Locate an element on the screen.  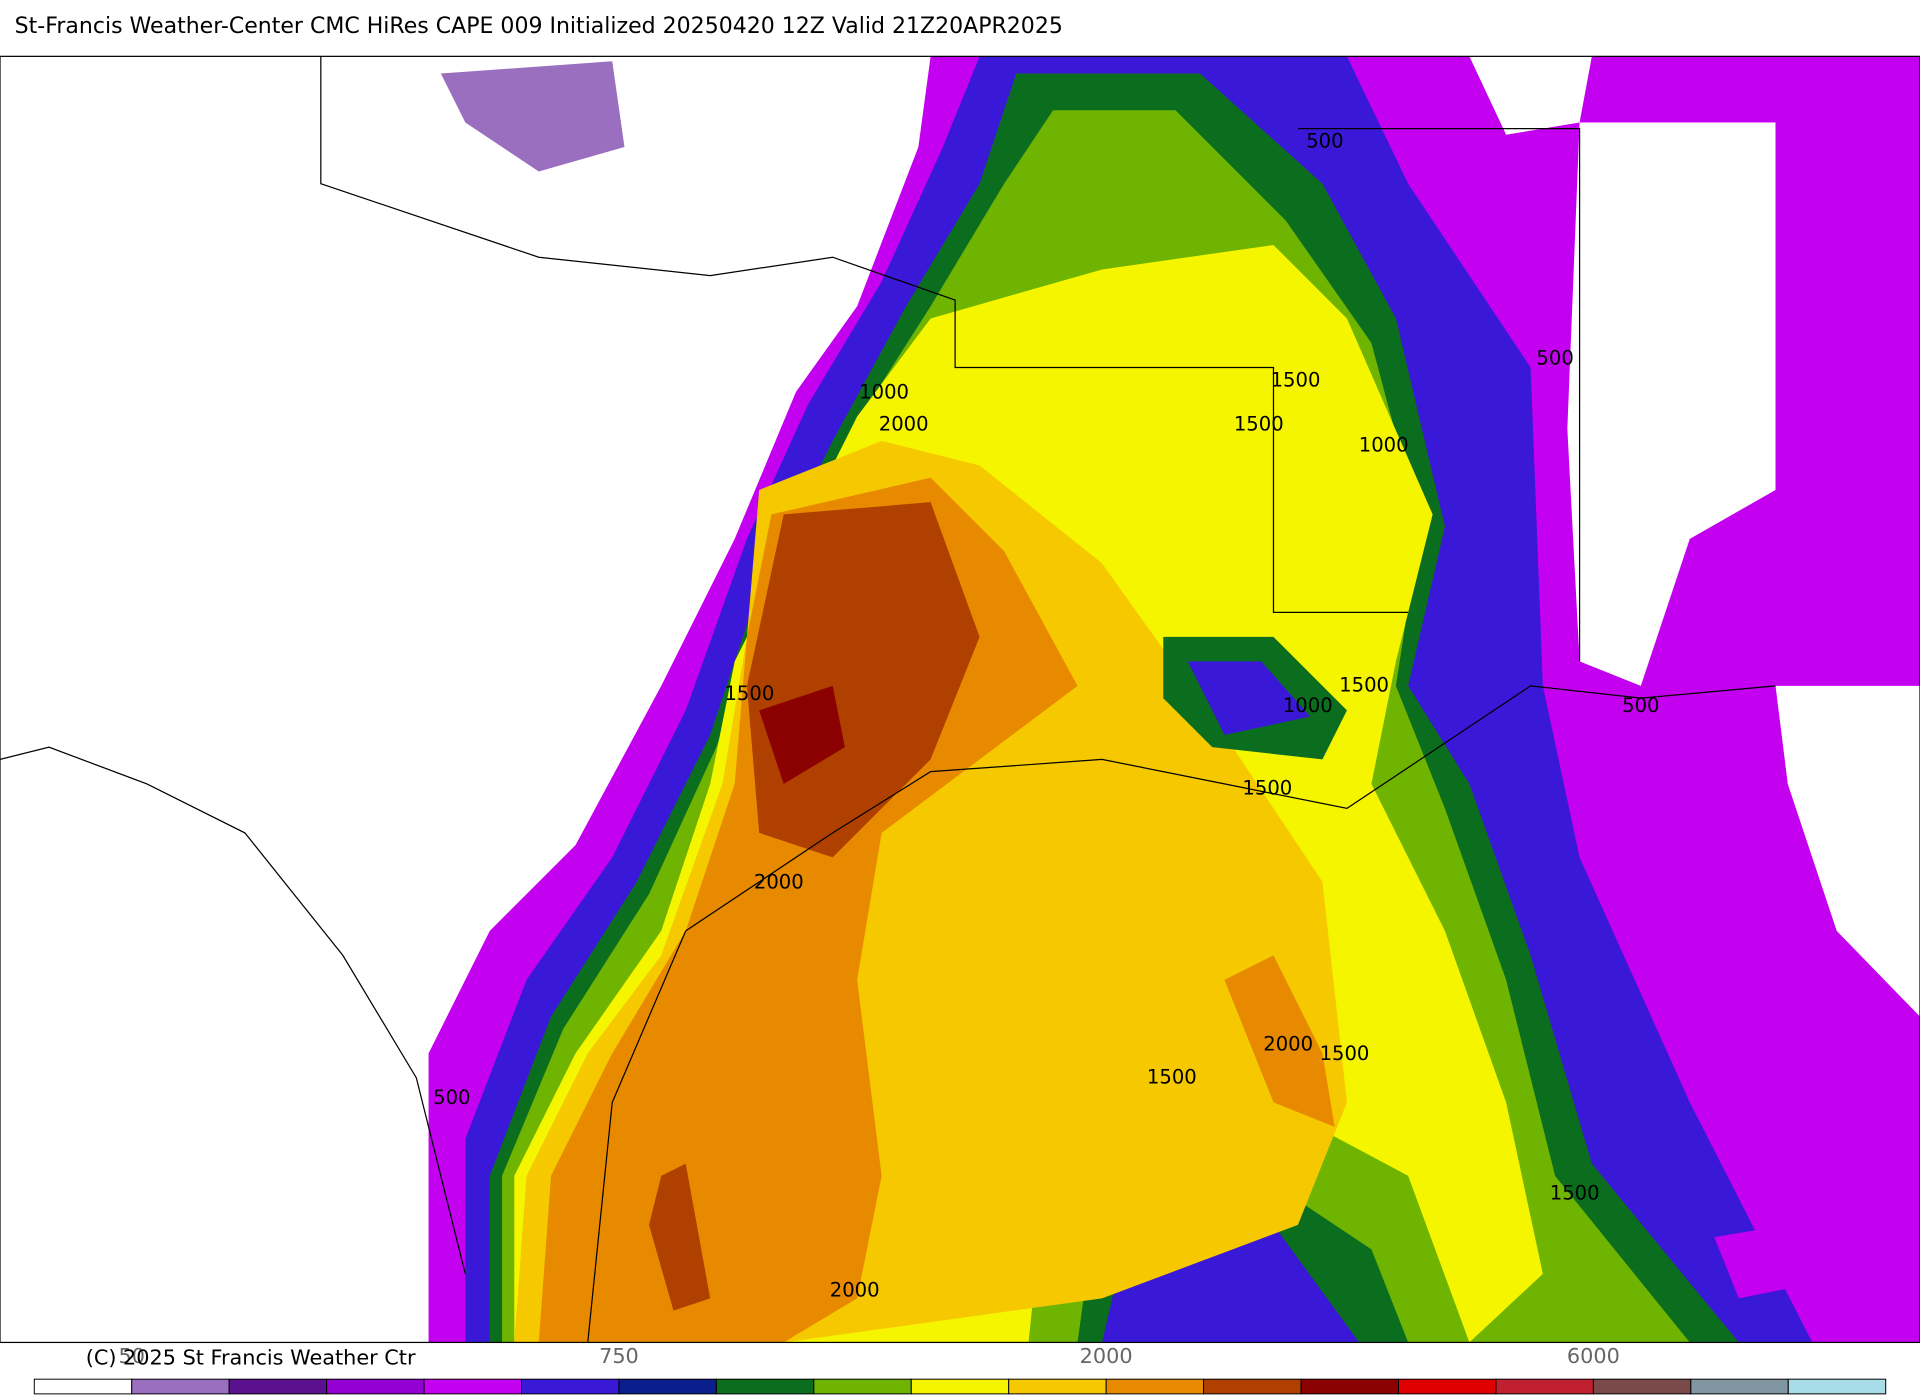
colorbar-label: 2000 is located at coordinates (1106, 1356).